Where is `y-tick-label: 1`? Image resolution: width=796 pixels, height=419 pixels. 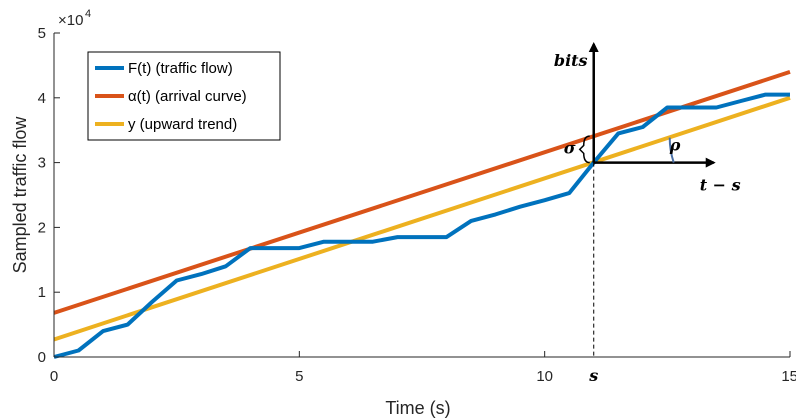 y-tick-label: 1 is located at coordinates (42, 292).